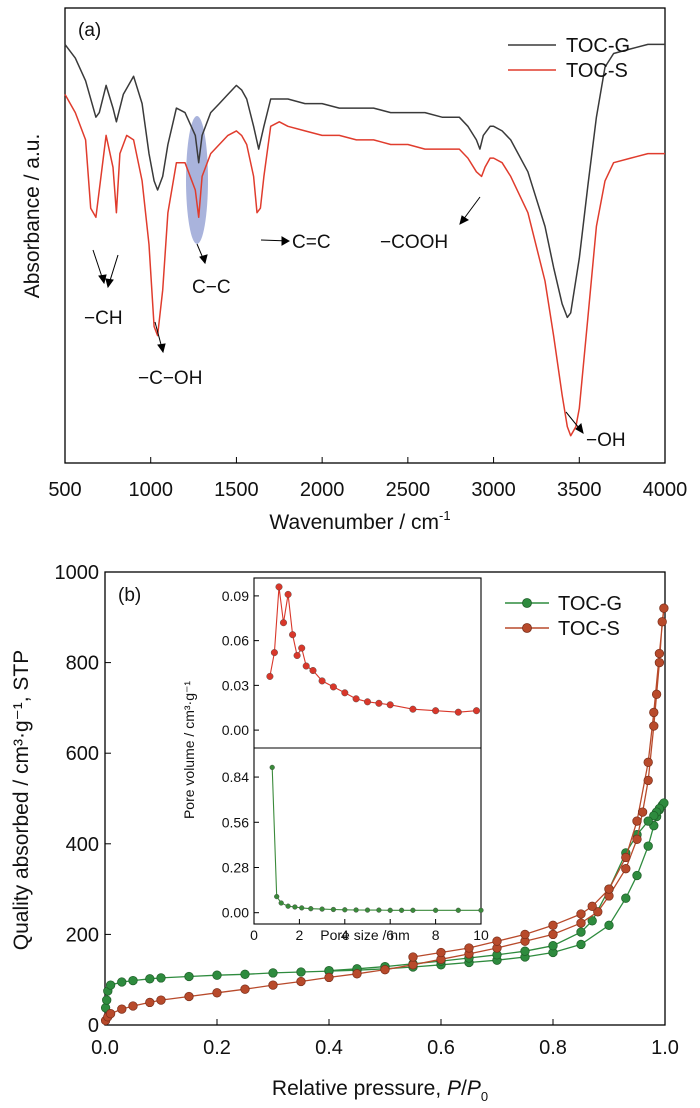 The height and width of the screenshot is (1108, 700). I want to click on b-y-tick-label-600: 600, so click(82, 754).